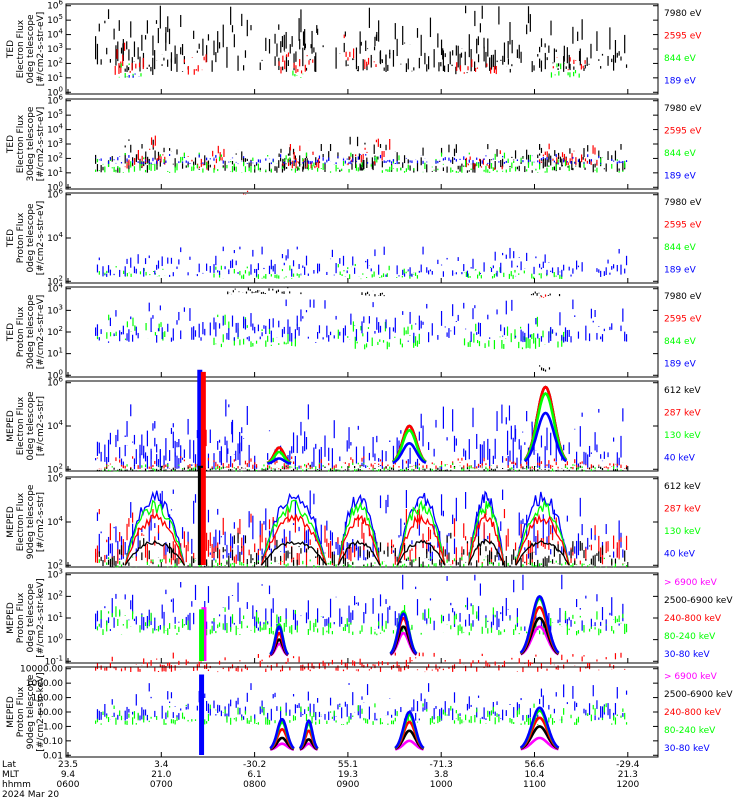 The image size is (750, 800). I want to click on x-row-label: Lat, so click(9, 765).